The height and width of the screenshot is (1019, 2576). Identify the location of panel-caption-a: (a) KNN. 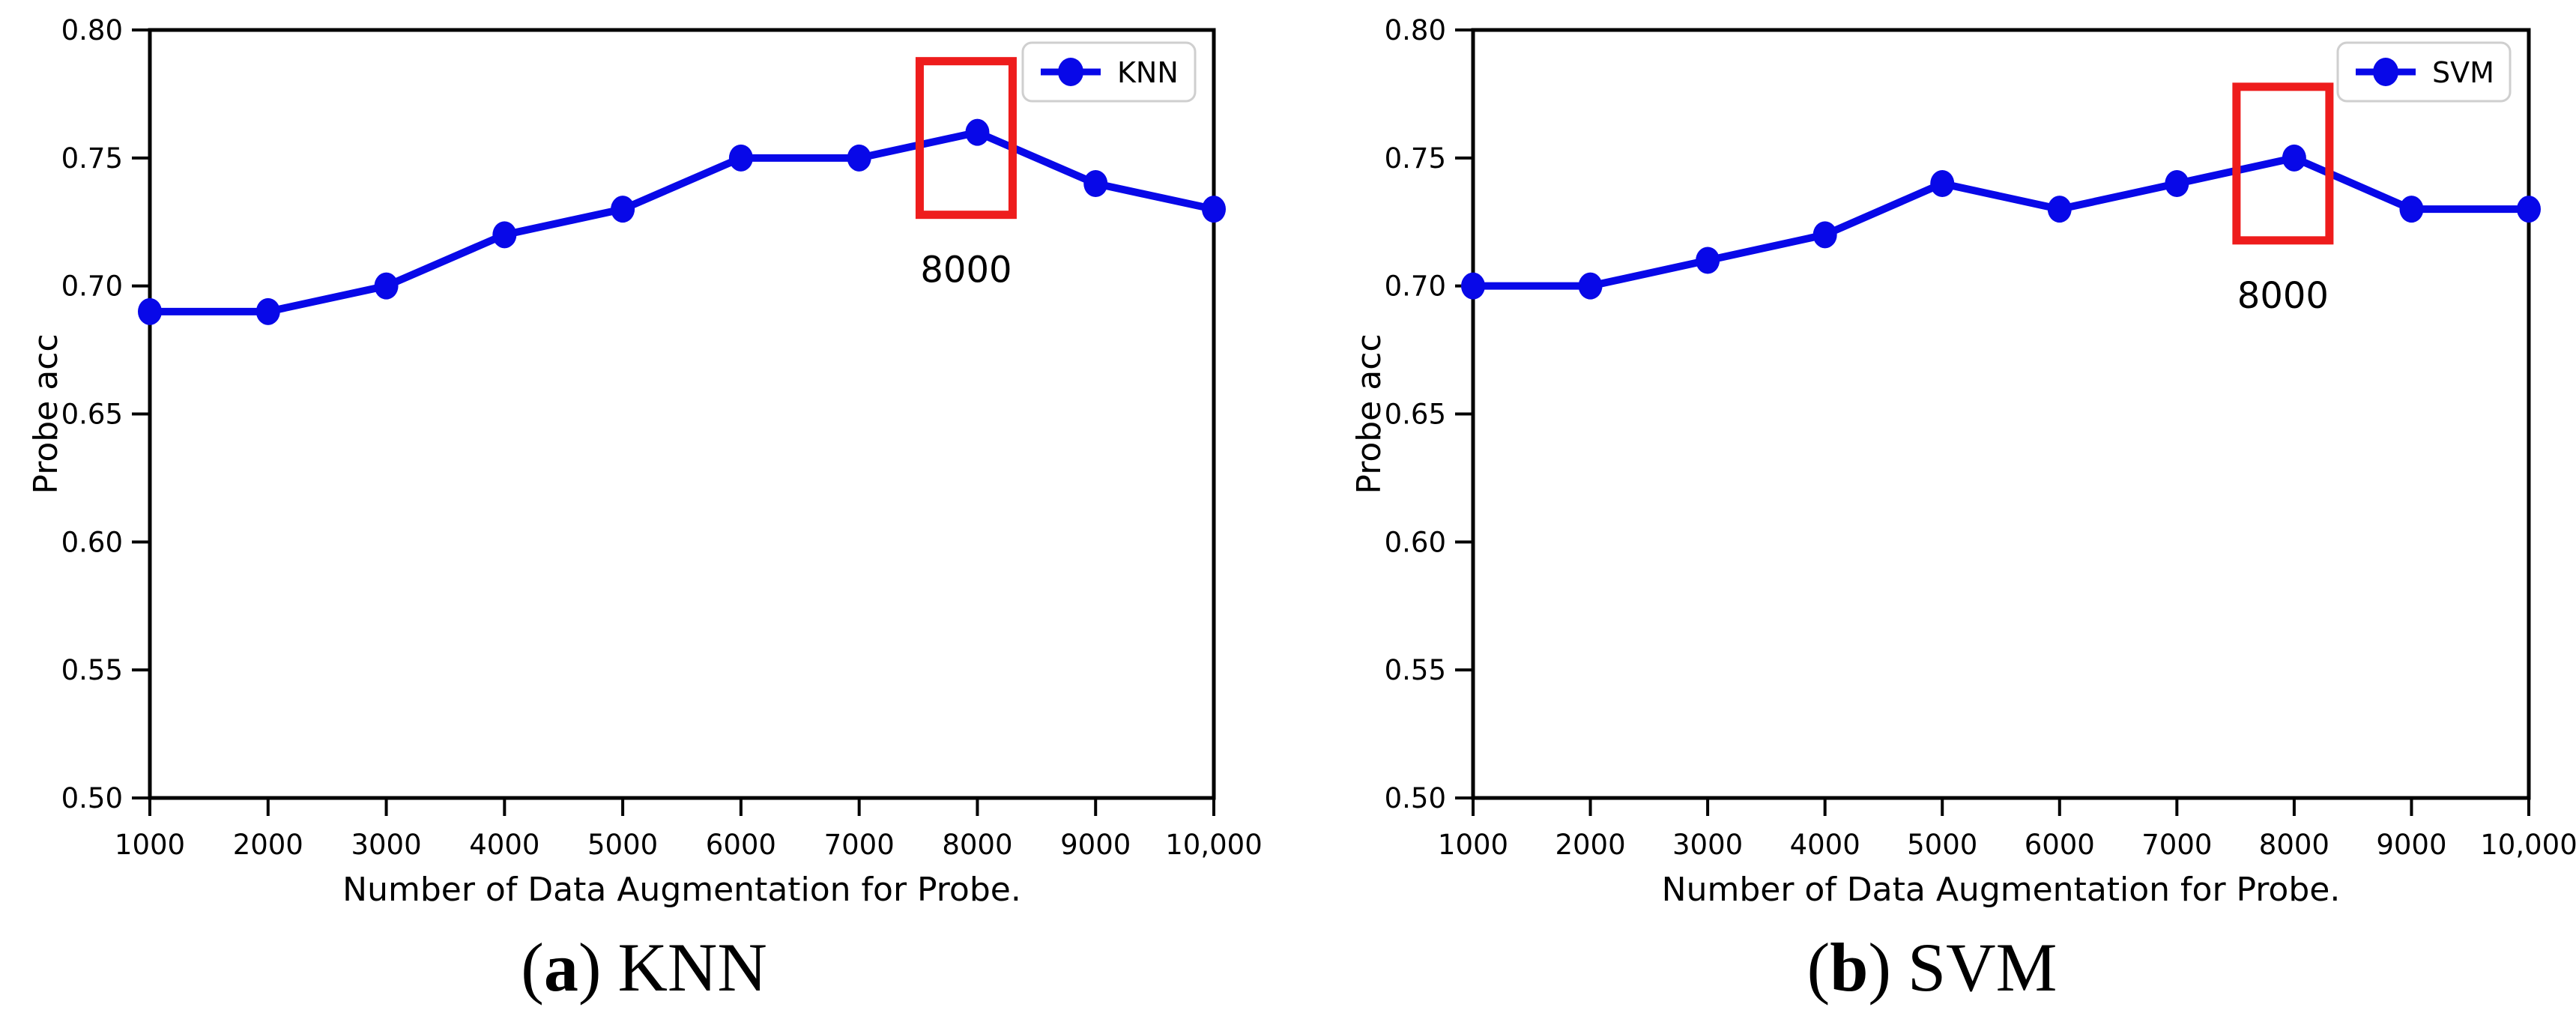
(644, 967).